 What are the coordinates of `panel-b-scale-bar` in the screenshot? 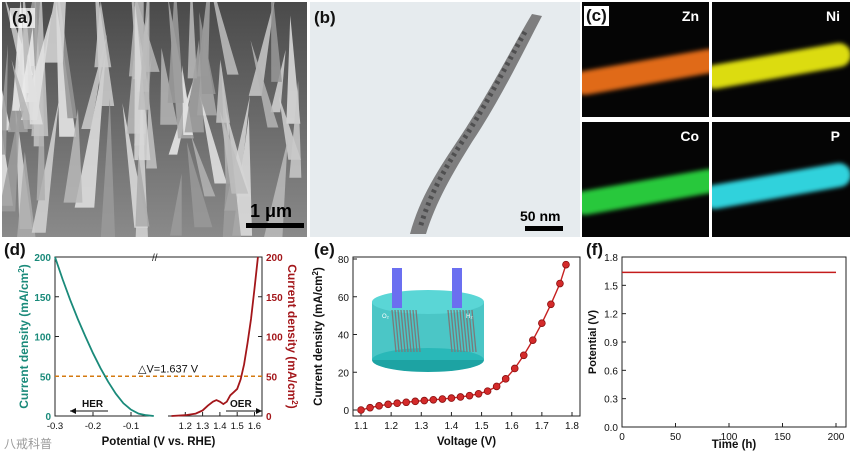 It's located at (544, 228).